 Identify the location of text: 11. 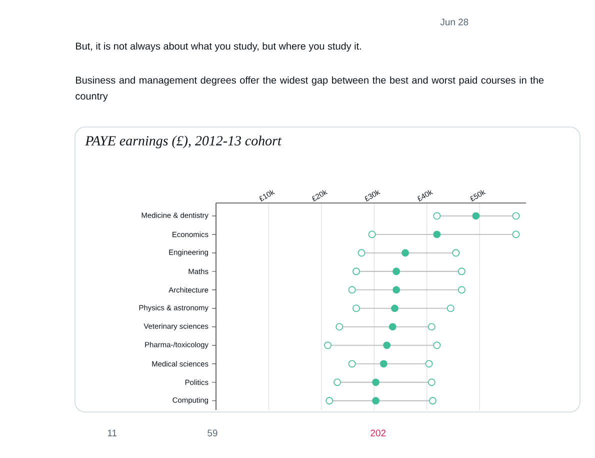
(112, 433).